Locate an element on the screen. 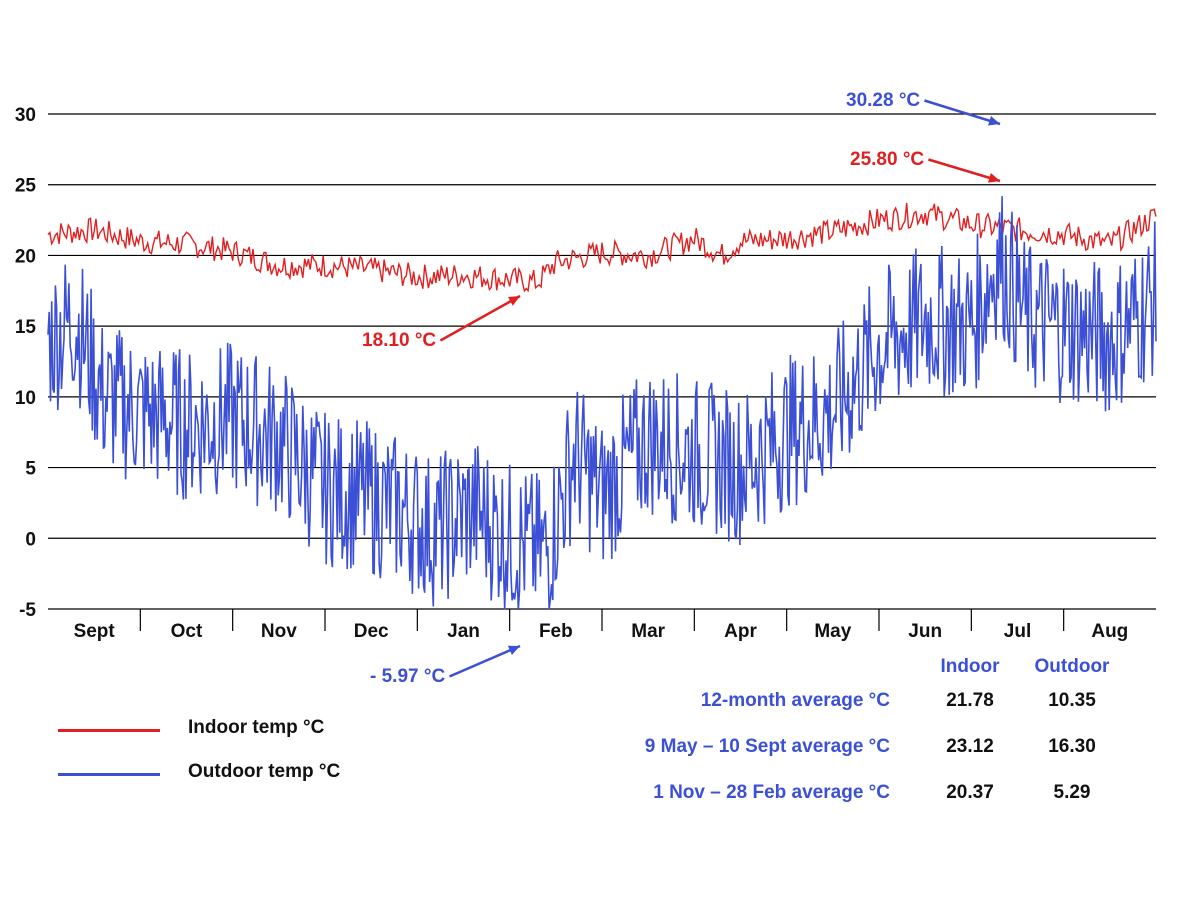  stats-row-indoor: 23.12 is located at coordinates (970, 746).